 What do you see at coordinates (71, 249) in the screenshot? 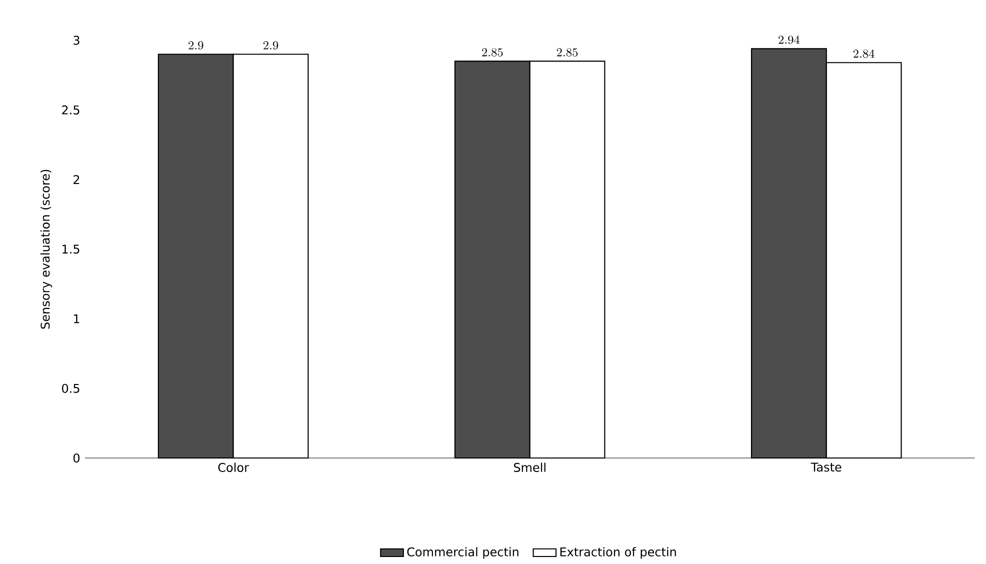
I see `y-tick-label: 1.5` at bounding box center [71, 249].